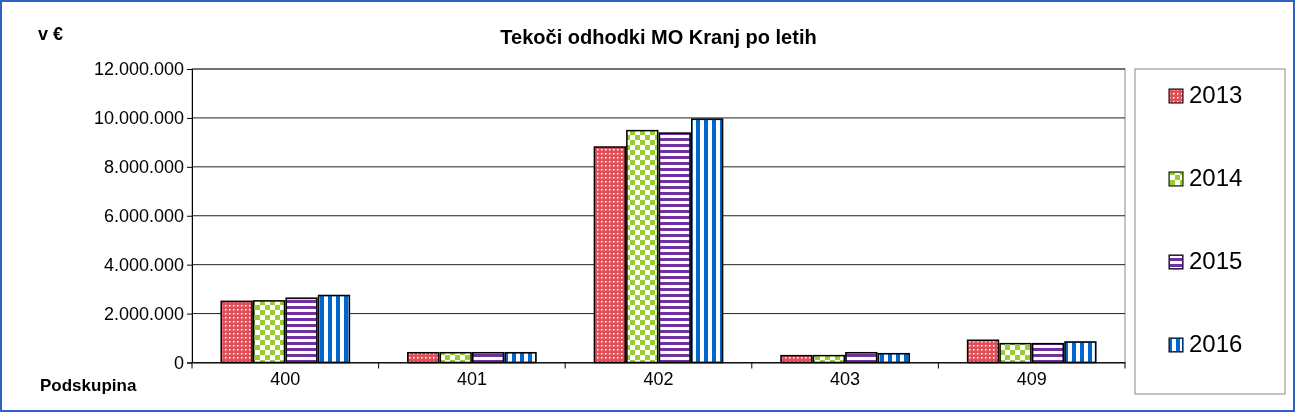 Image resolution: width=1295 pixels, height=412 pixels. I want to click on chart-title: Tekoči odhodki MO Kranj po letih, so click(658, 37).